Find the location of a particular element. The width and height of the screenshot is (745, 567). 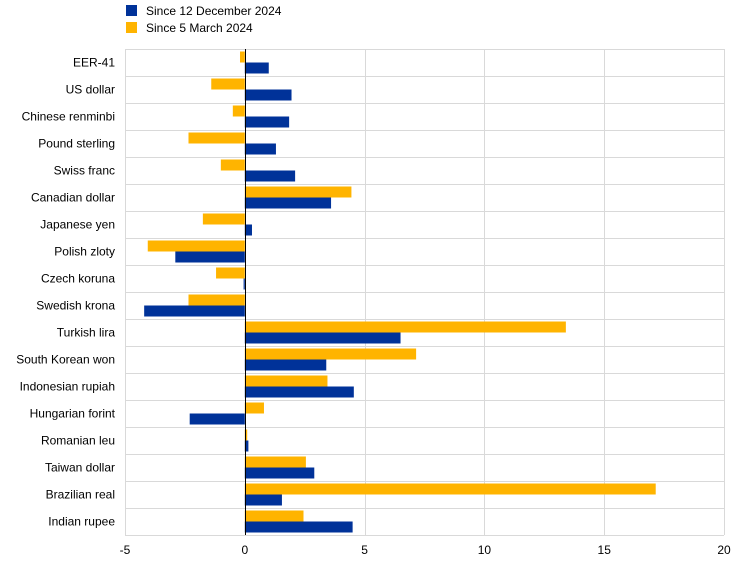

legend-label: Since 5 March 2024 is located at coordinates (199, 28).